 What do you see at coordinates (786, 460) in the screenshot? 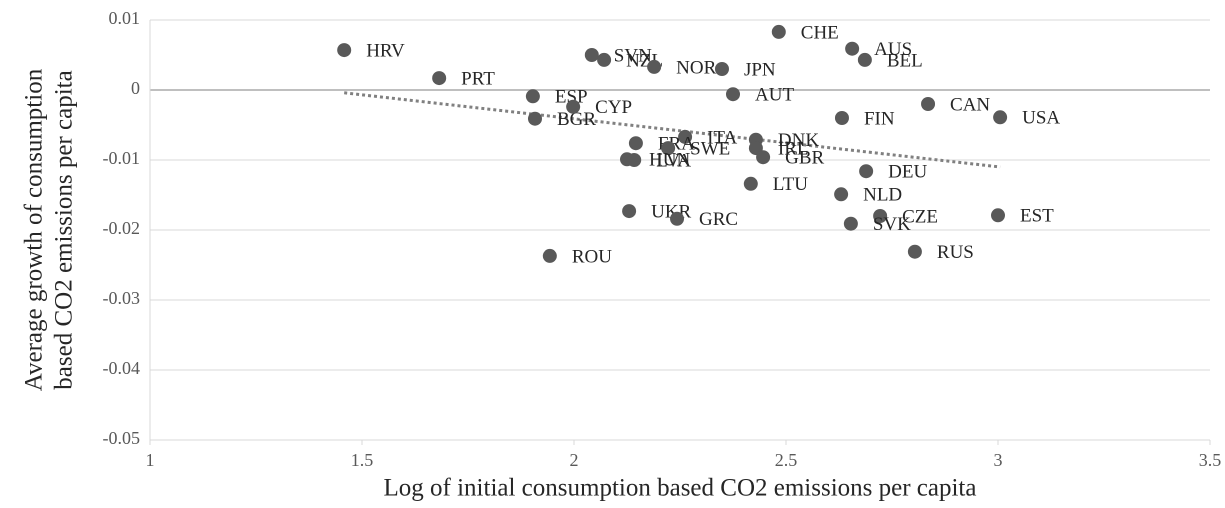
I see `x-tick-label: 2.5` at bounding box center [786, 460].